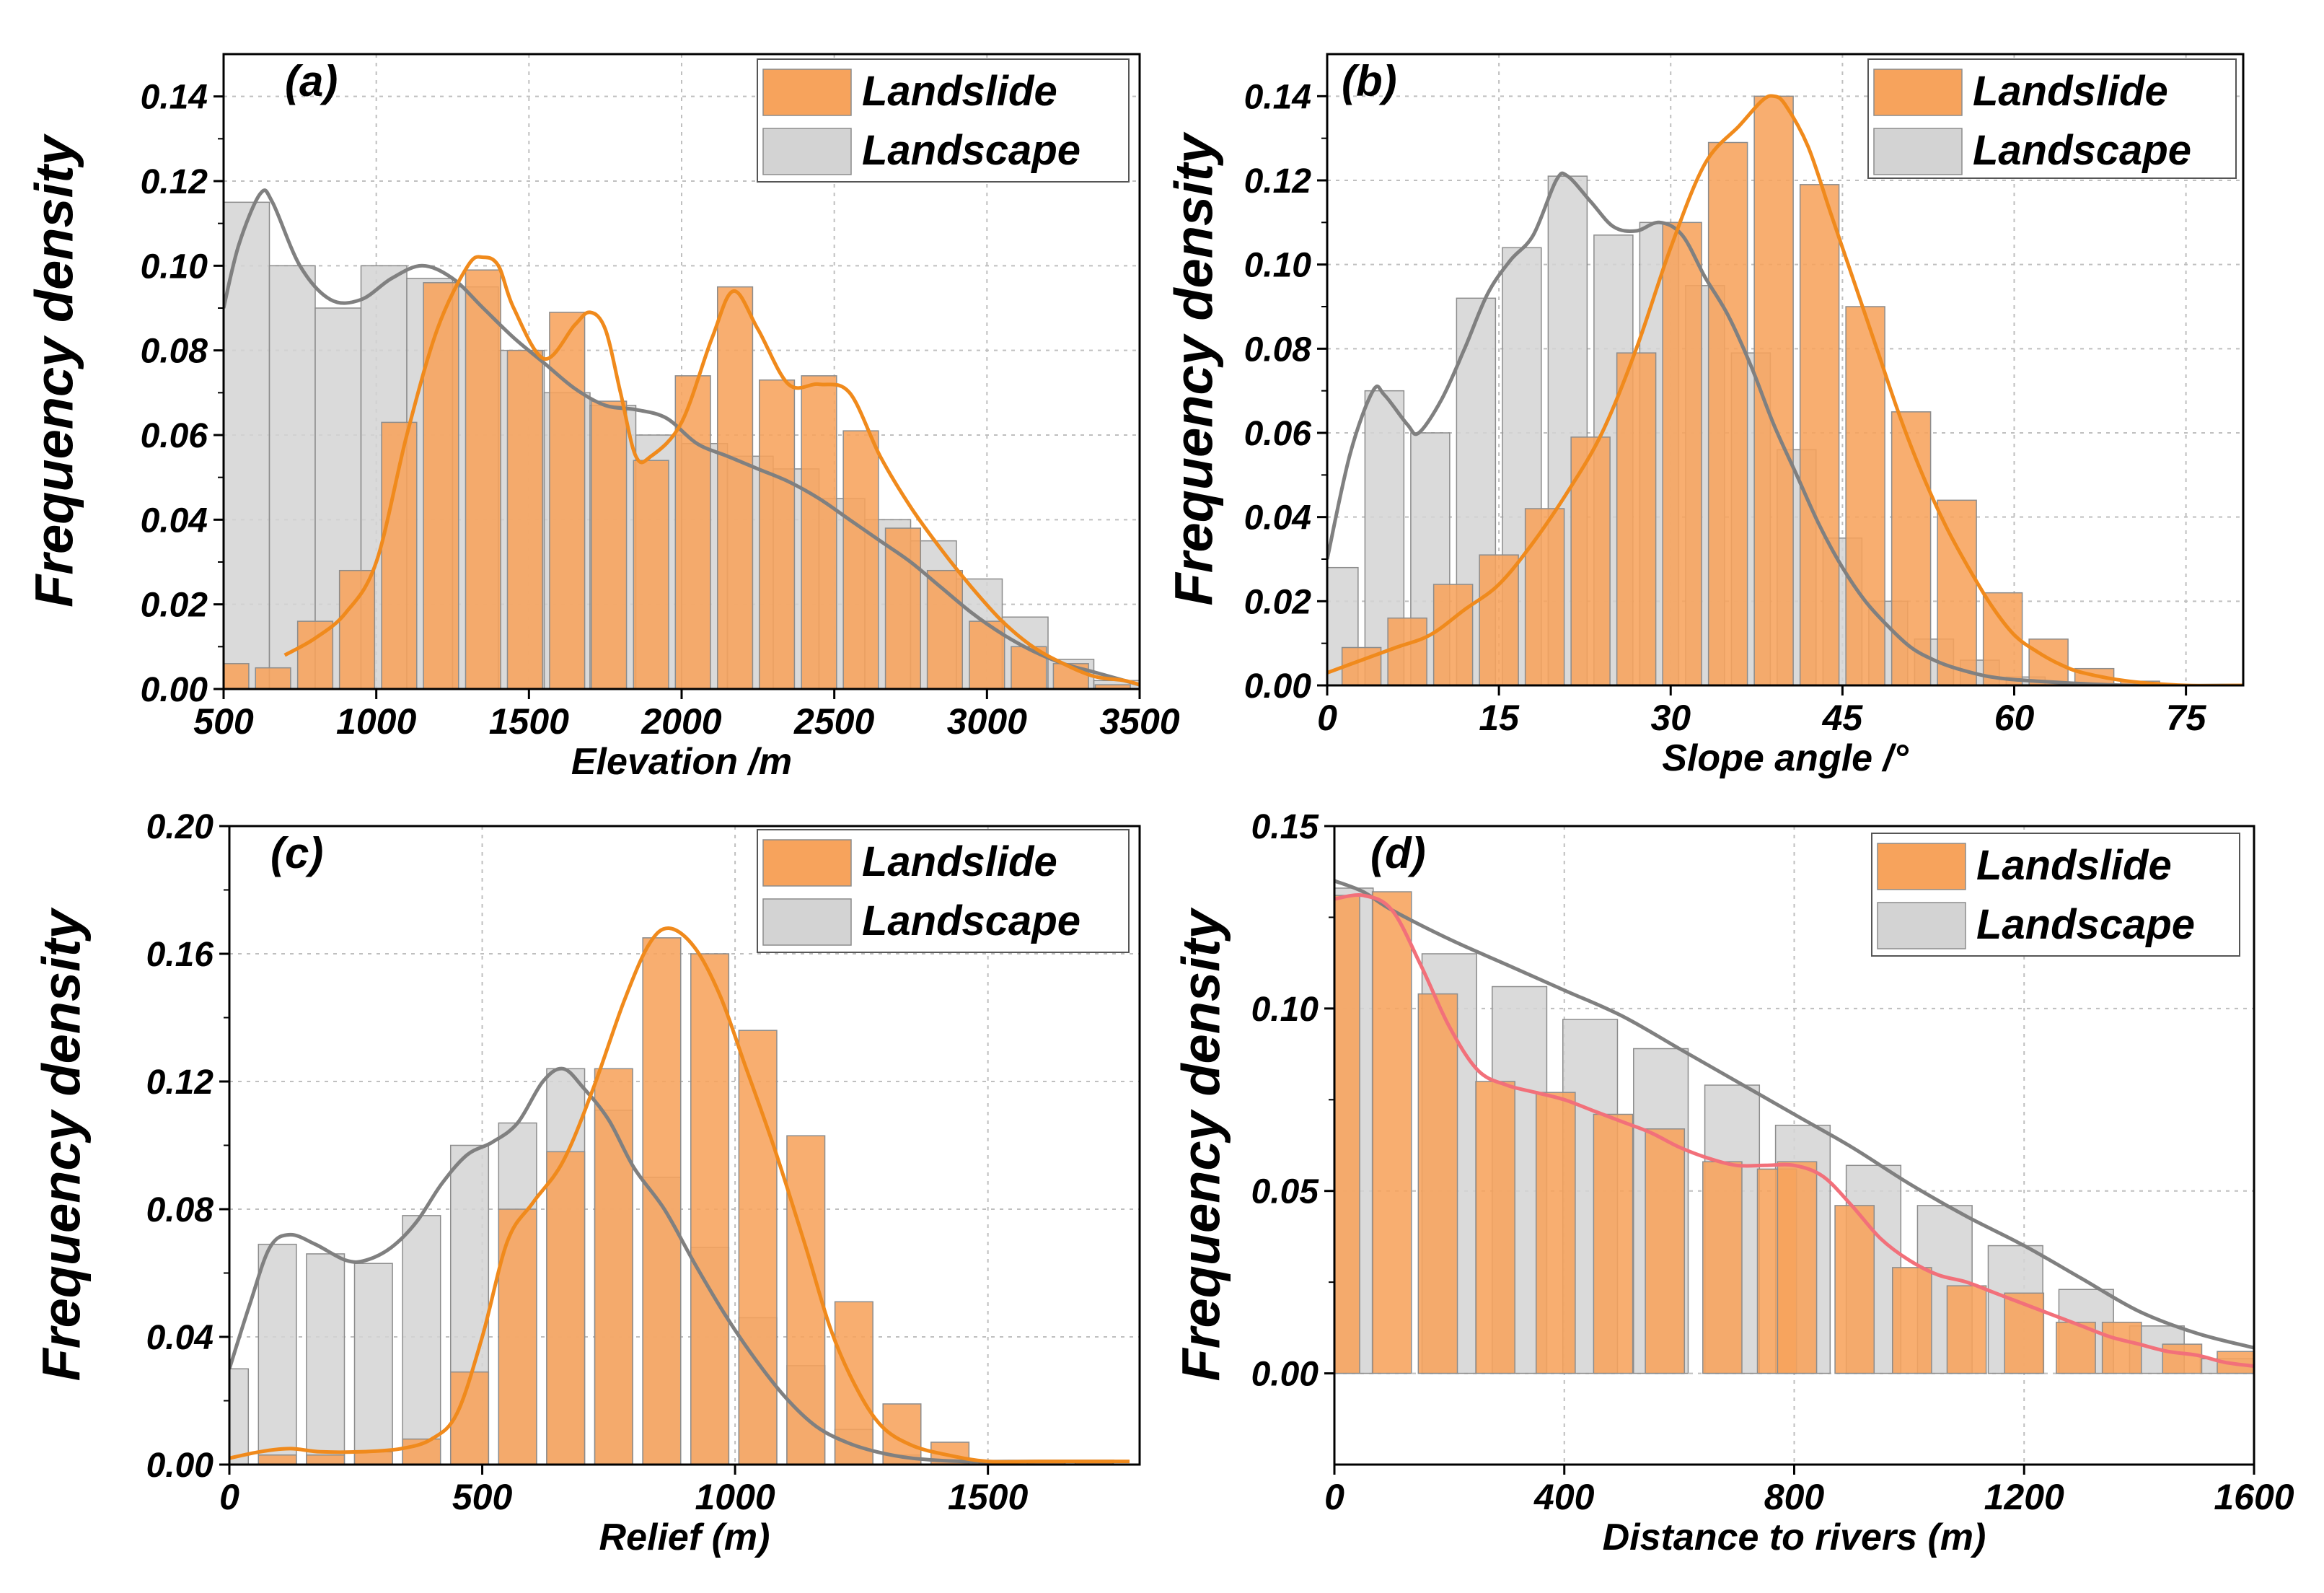 The width and height of the screenshot is (2324, 1593). Describe the element at coordinates (1785, 758) in the screenshot. I see `x-axis-label: Slope angle /°` at that location.